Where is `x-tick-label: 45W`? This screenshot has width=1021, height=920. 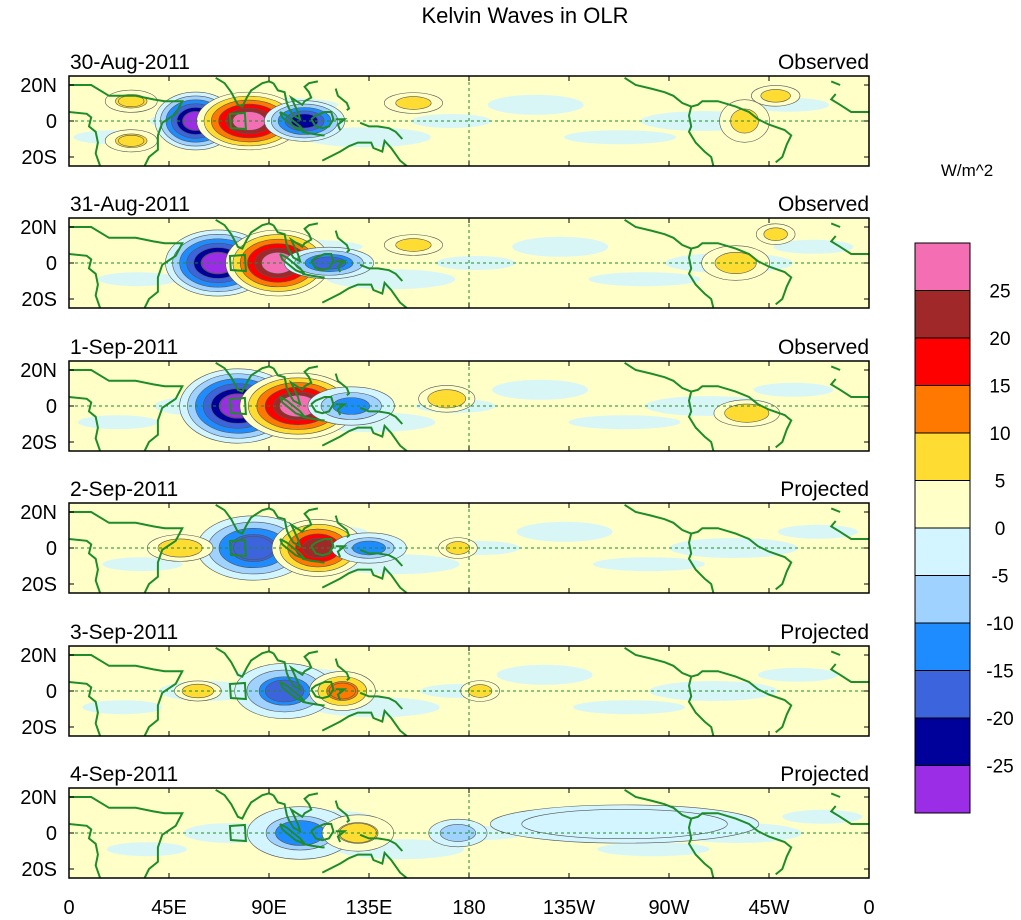 x-tick-label: 45W is located at coordinates (768, 908).